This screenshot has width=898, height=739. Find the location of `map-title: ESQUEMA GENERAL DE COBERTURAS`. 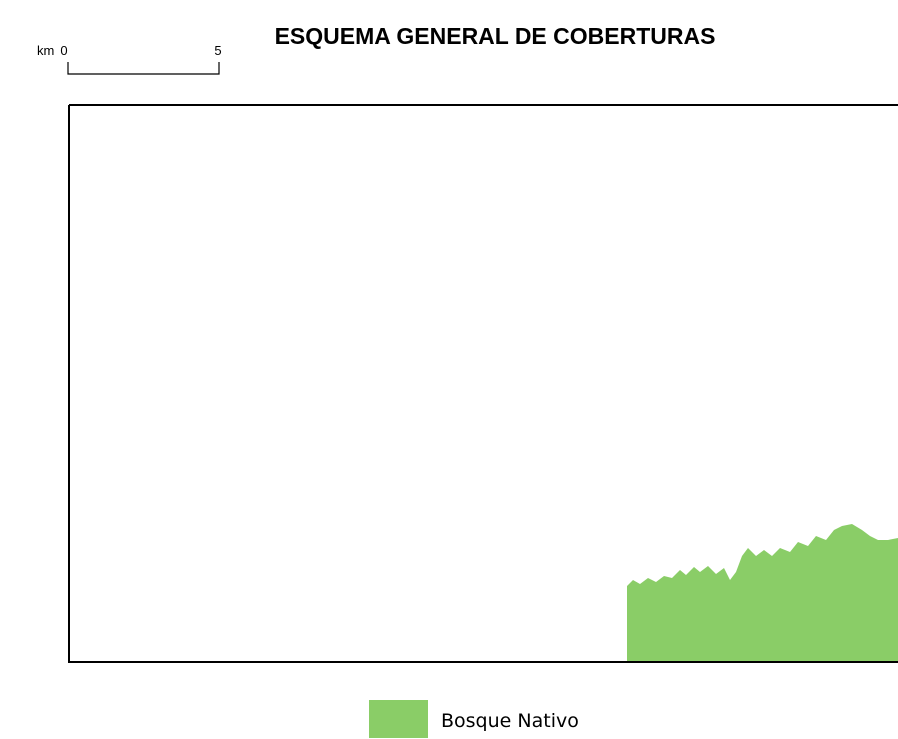

map-title: ESQUEMA GENERAL DE COBERTURAS is located at coordinates (495, 36).